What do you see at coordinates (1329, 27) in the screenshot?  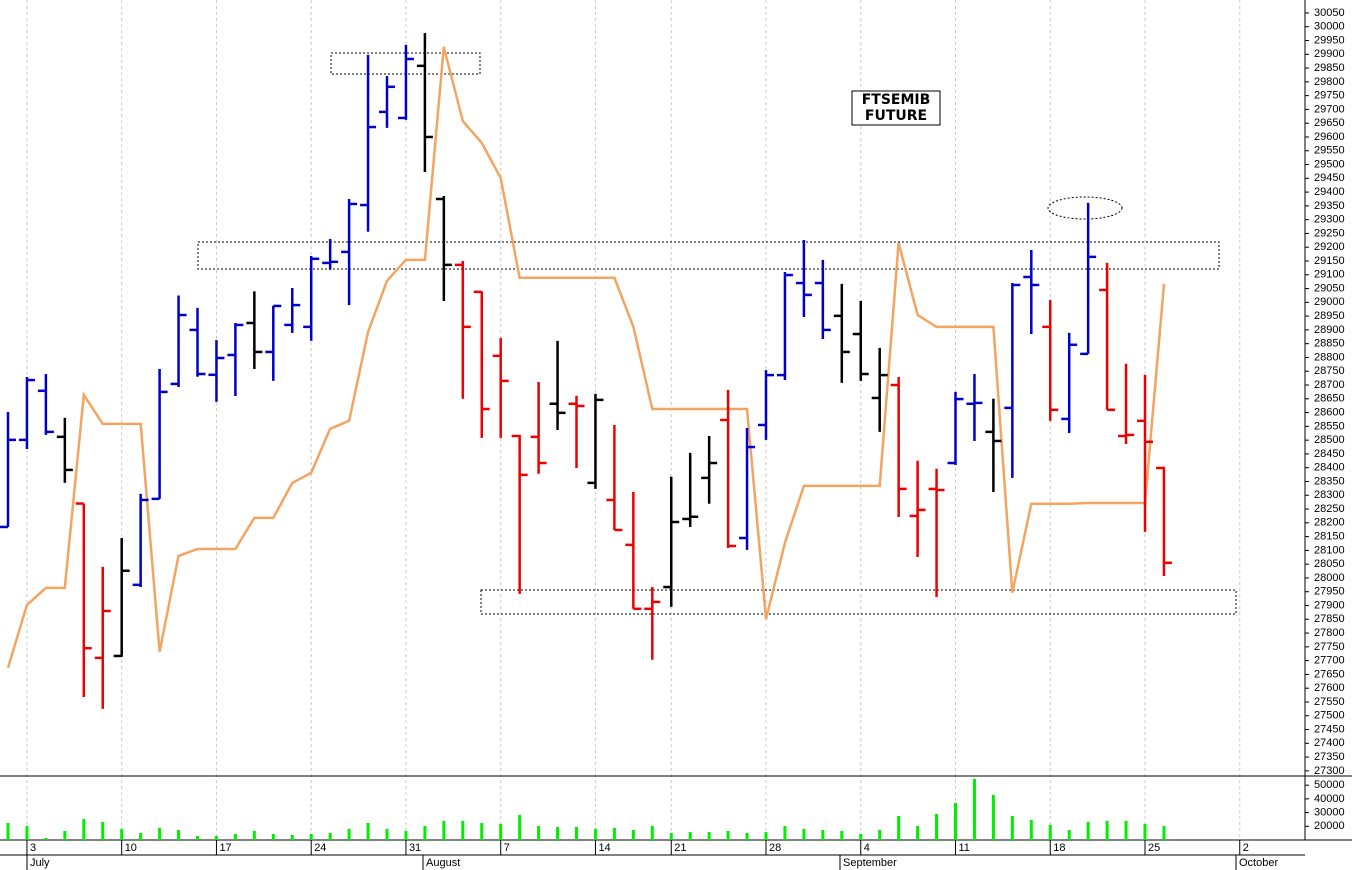 I see `y-tick-label: 30000` at bounding box center [1329, 27].